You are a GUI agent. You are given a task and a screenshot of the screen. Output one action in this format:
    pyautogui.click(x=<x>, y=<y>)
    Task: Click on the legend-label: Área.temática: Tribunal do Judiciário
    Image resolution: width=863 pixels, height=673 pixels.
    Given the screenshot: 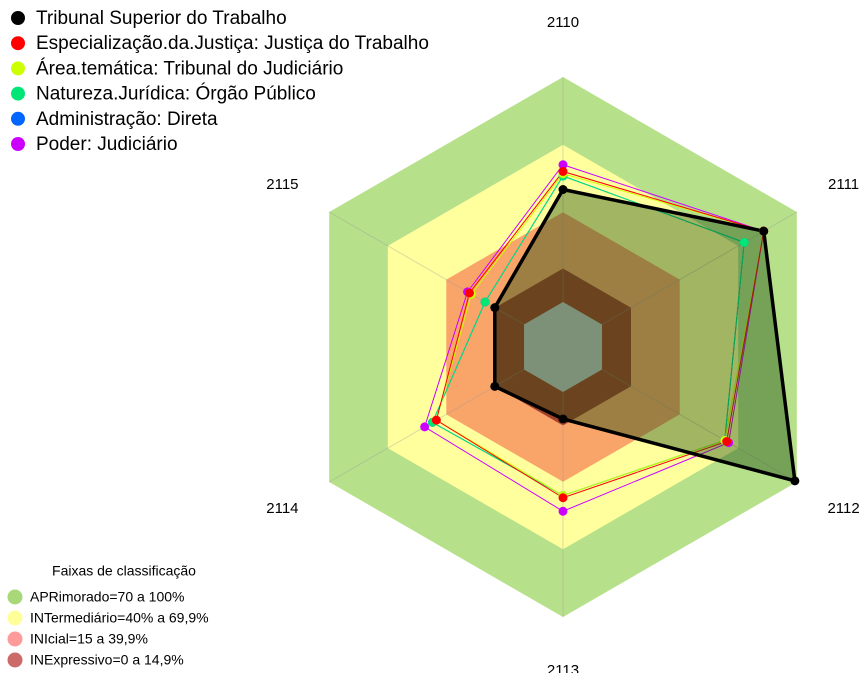 What is the action you would take?
    pyautogui.click(x=189, y=68)
    